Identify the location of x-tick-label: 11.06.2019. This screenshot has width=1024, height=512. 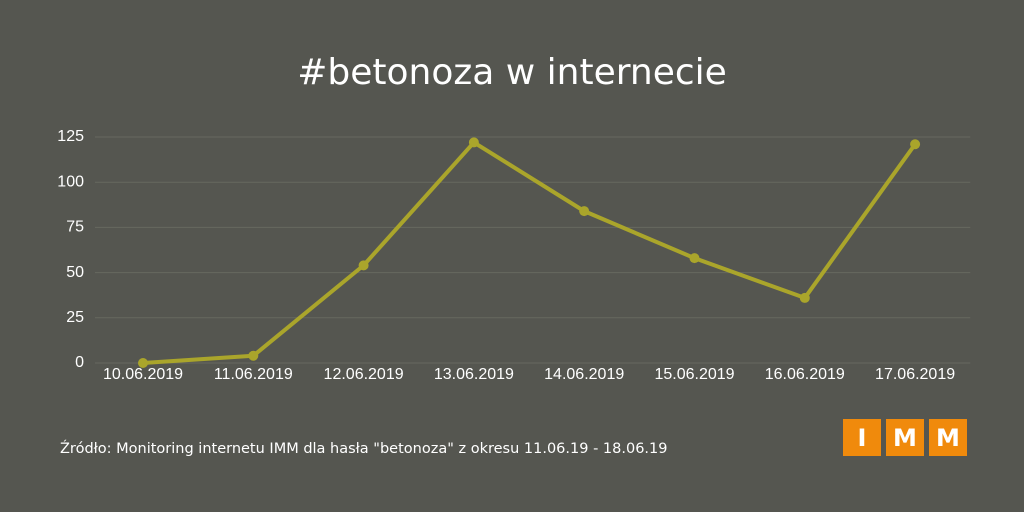
(253, 374).